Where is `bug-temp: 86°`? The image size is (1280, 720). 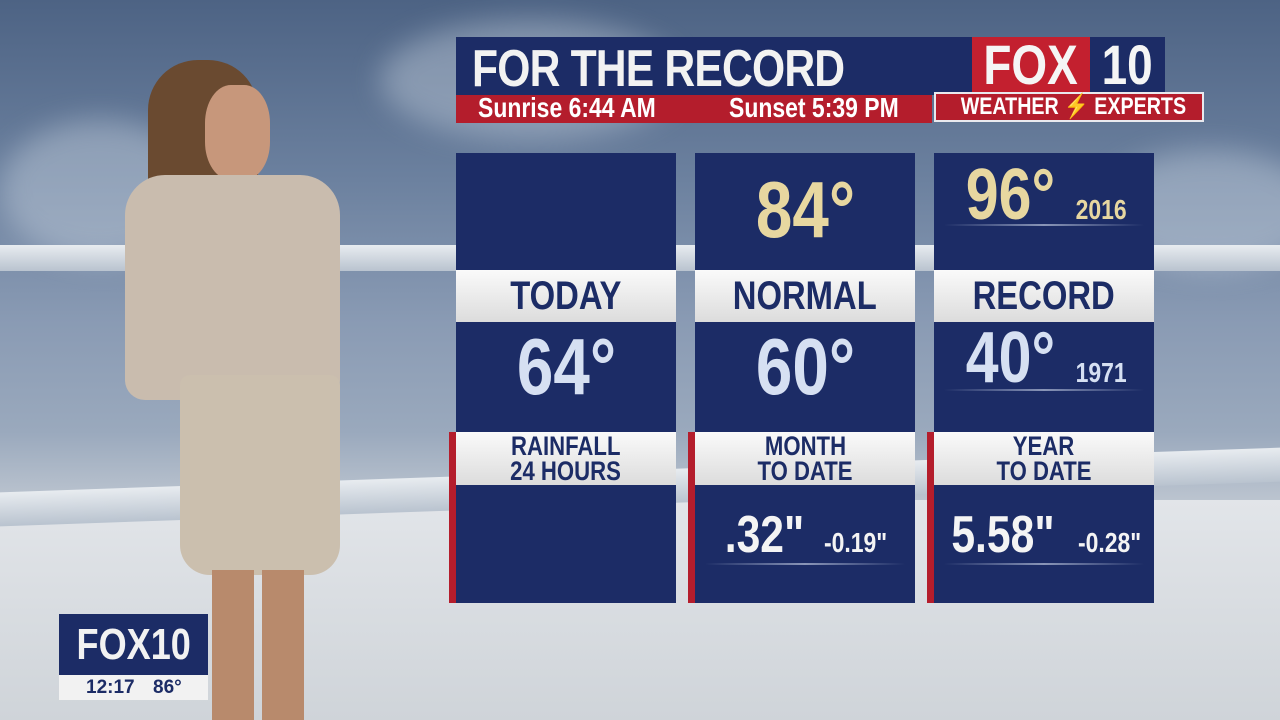 bug-temp: 86° is located at coordinates (167, 687).